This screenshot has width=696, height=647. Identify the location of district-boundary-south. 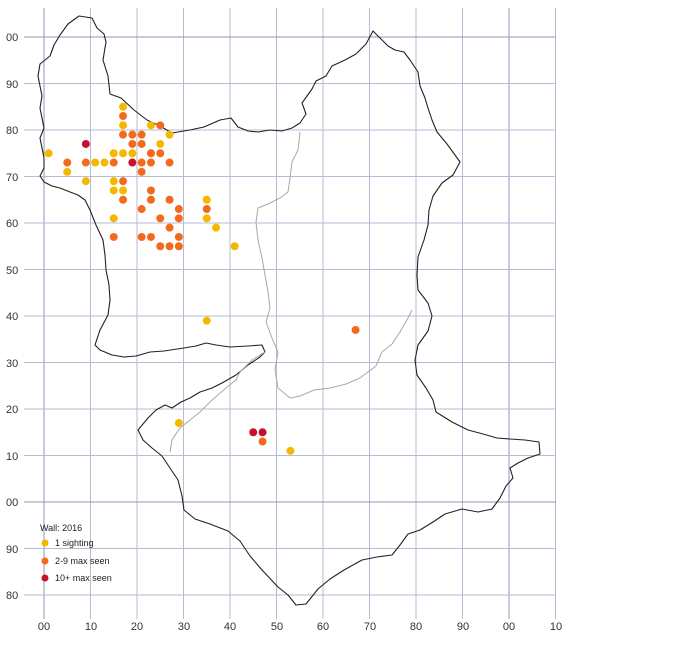
(217, 402).